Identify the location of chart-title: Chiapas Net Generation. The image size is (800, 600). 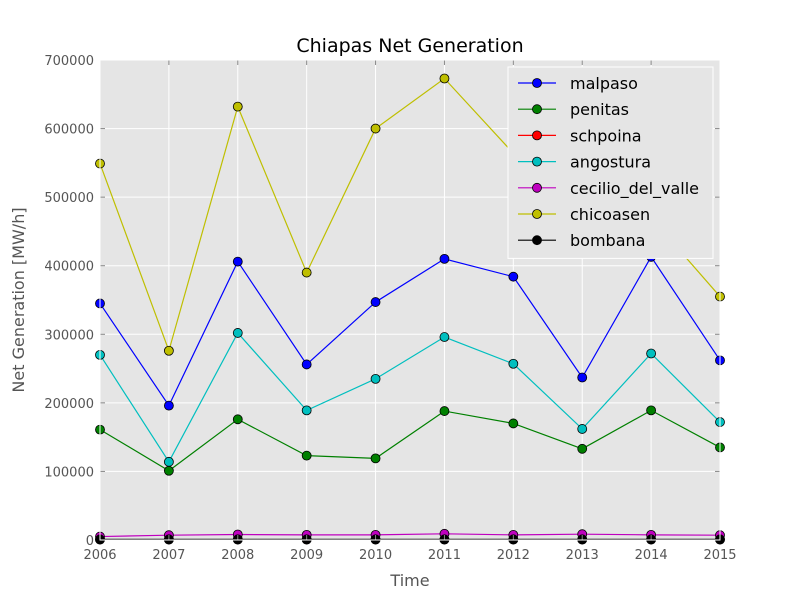
(409, 46).